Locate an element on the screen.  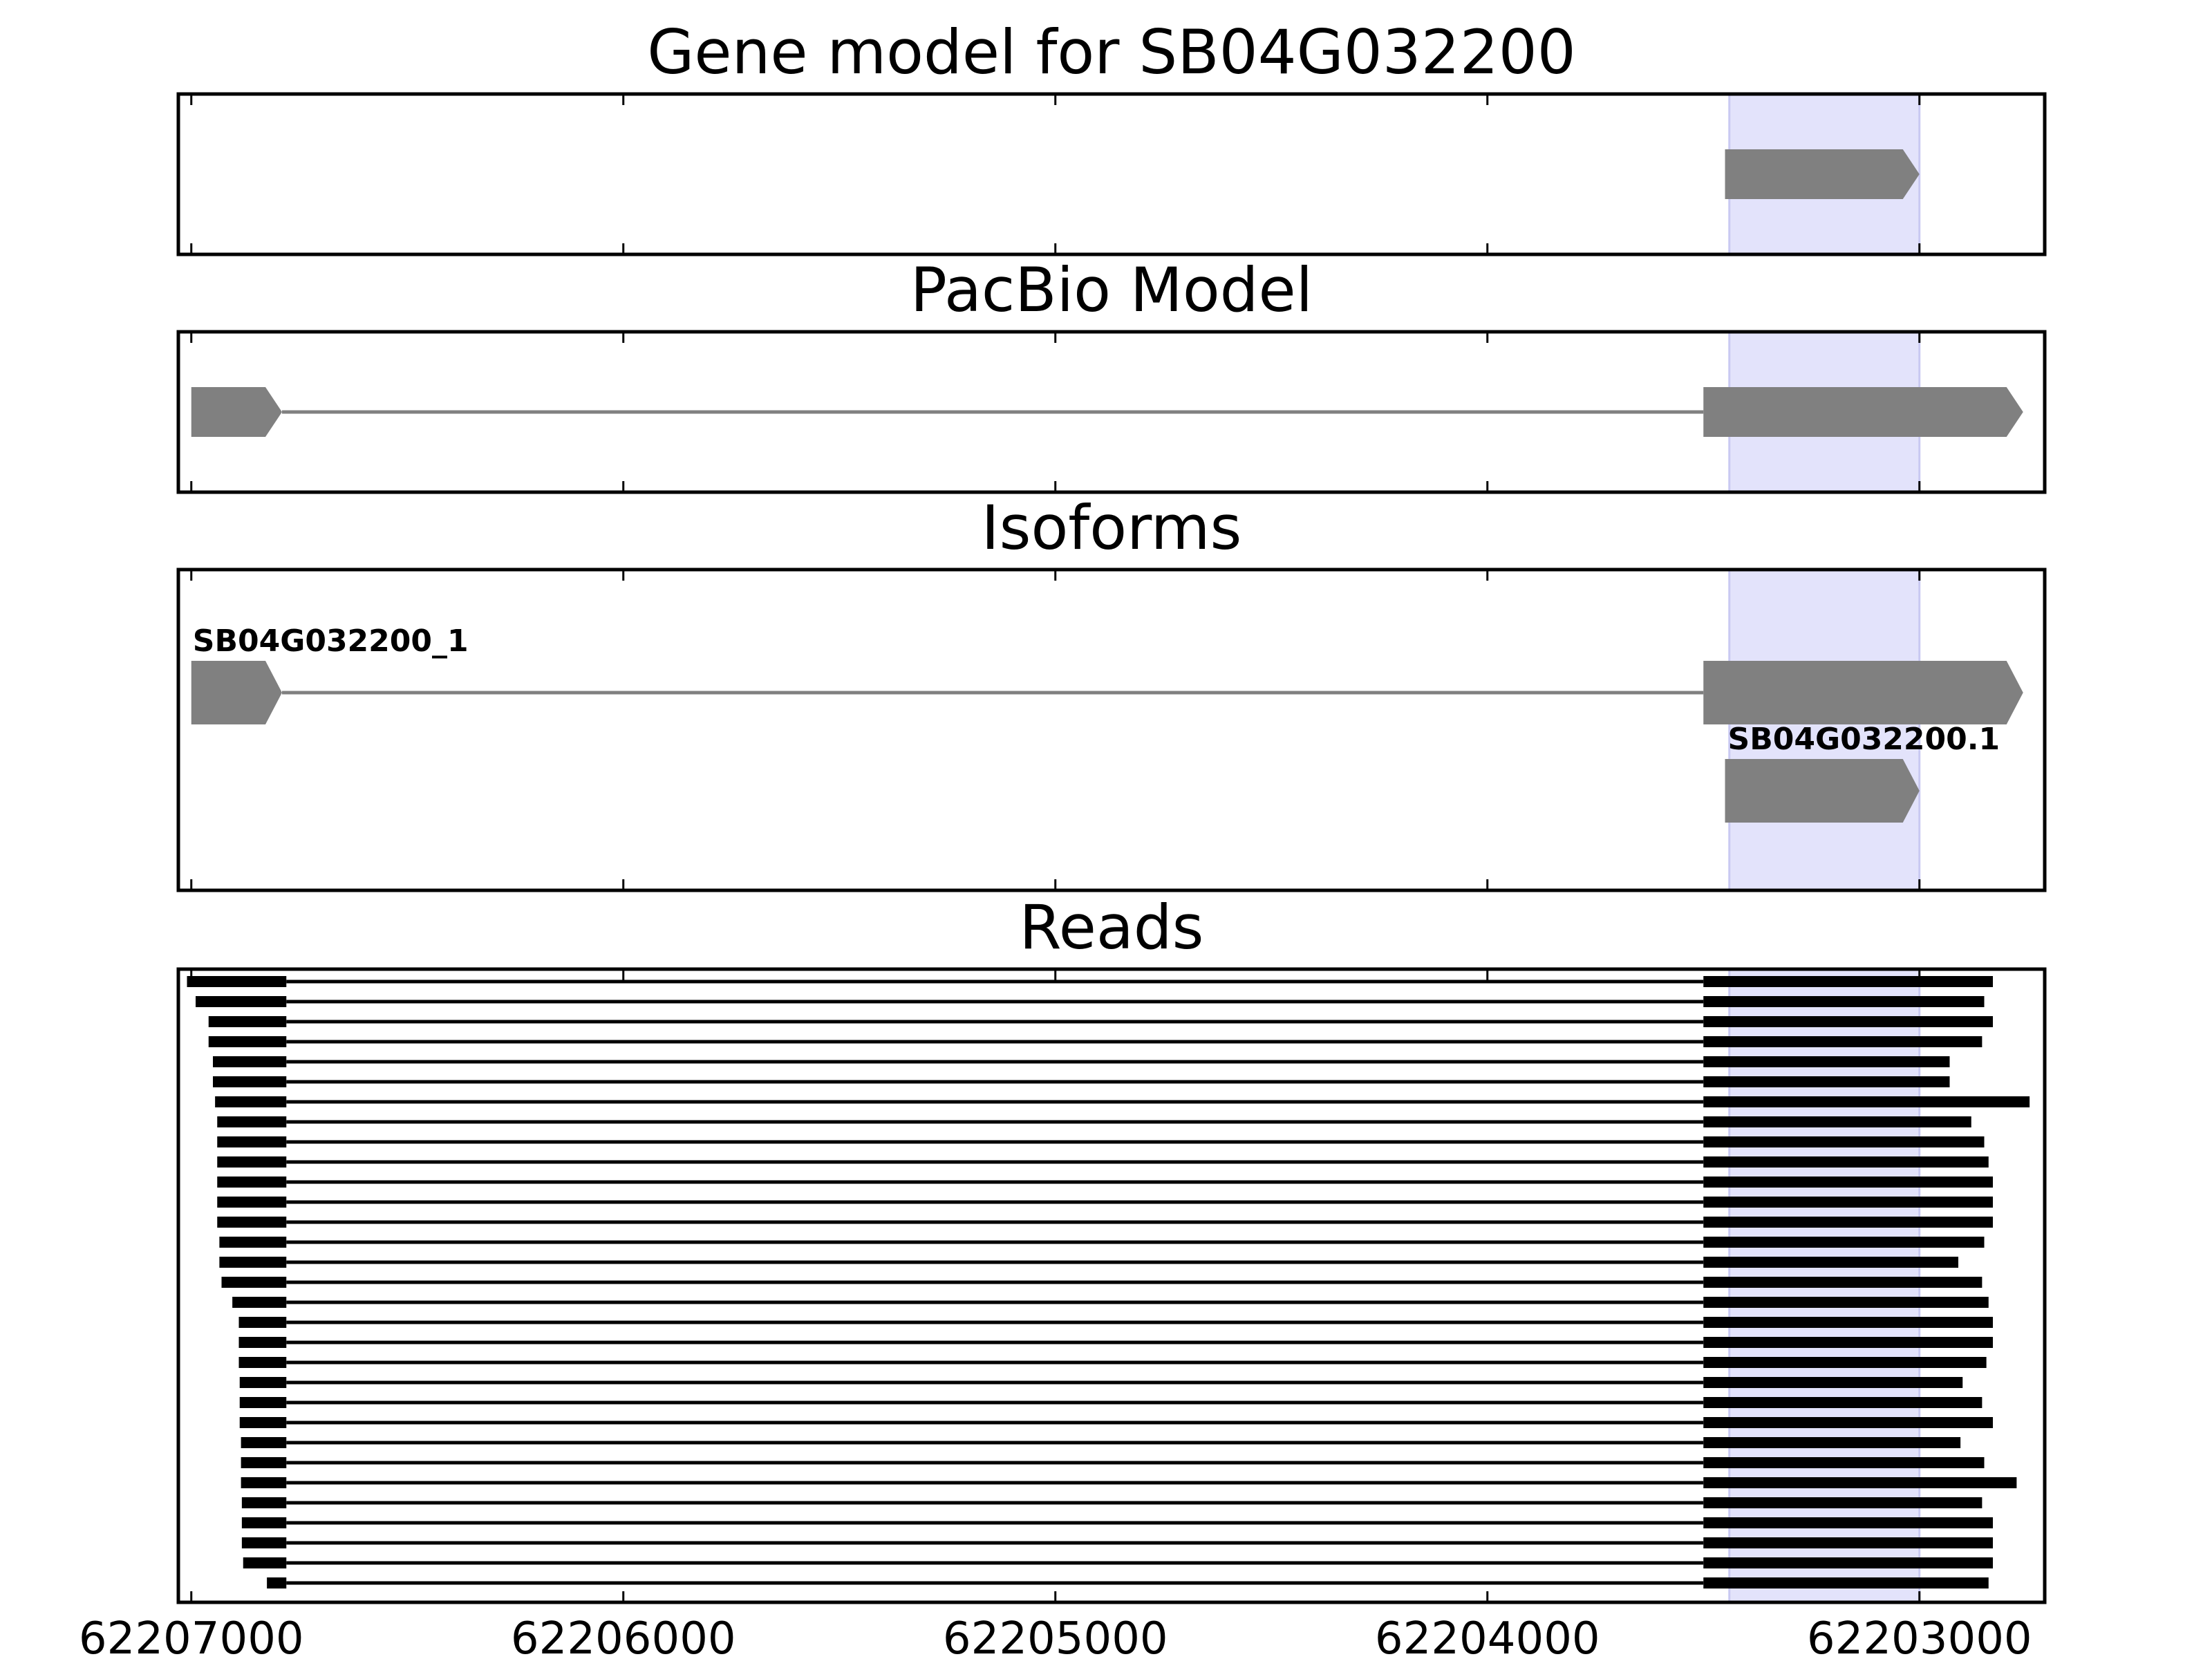
panel-title: Isoforms is located at coordinates (1112, 527).